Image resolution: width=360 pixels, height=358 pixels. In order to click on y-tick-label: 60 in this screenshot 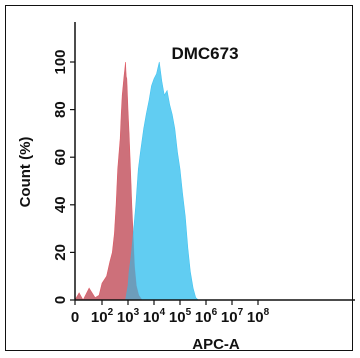, I will do `click(60, 157)`.